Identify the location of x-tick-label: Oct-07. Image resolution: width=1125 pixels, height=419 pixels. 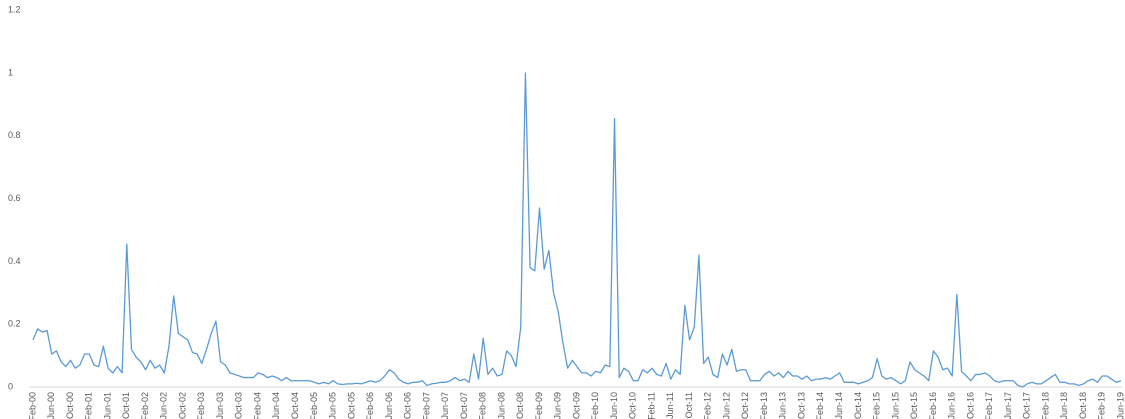
(464, 405).